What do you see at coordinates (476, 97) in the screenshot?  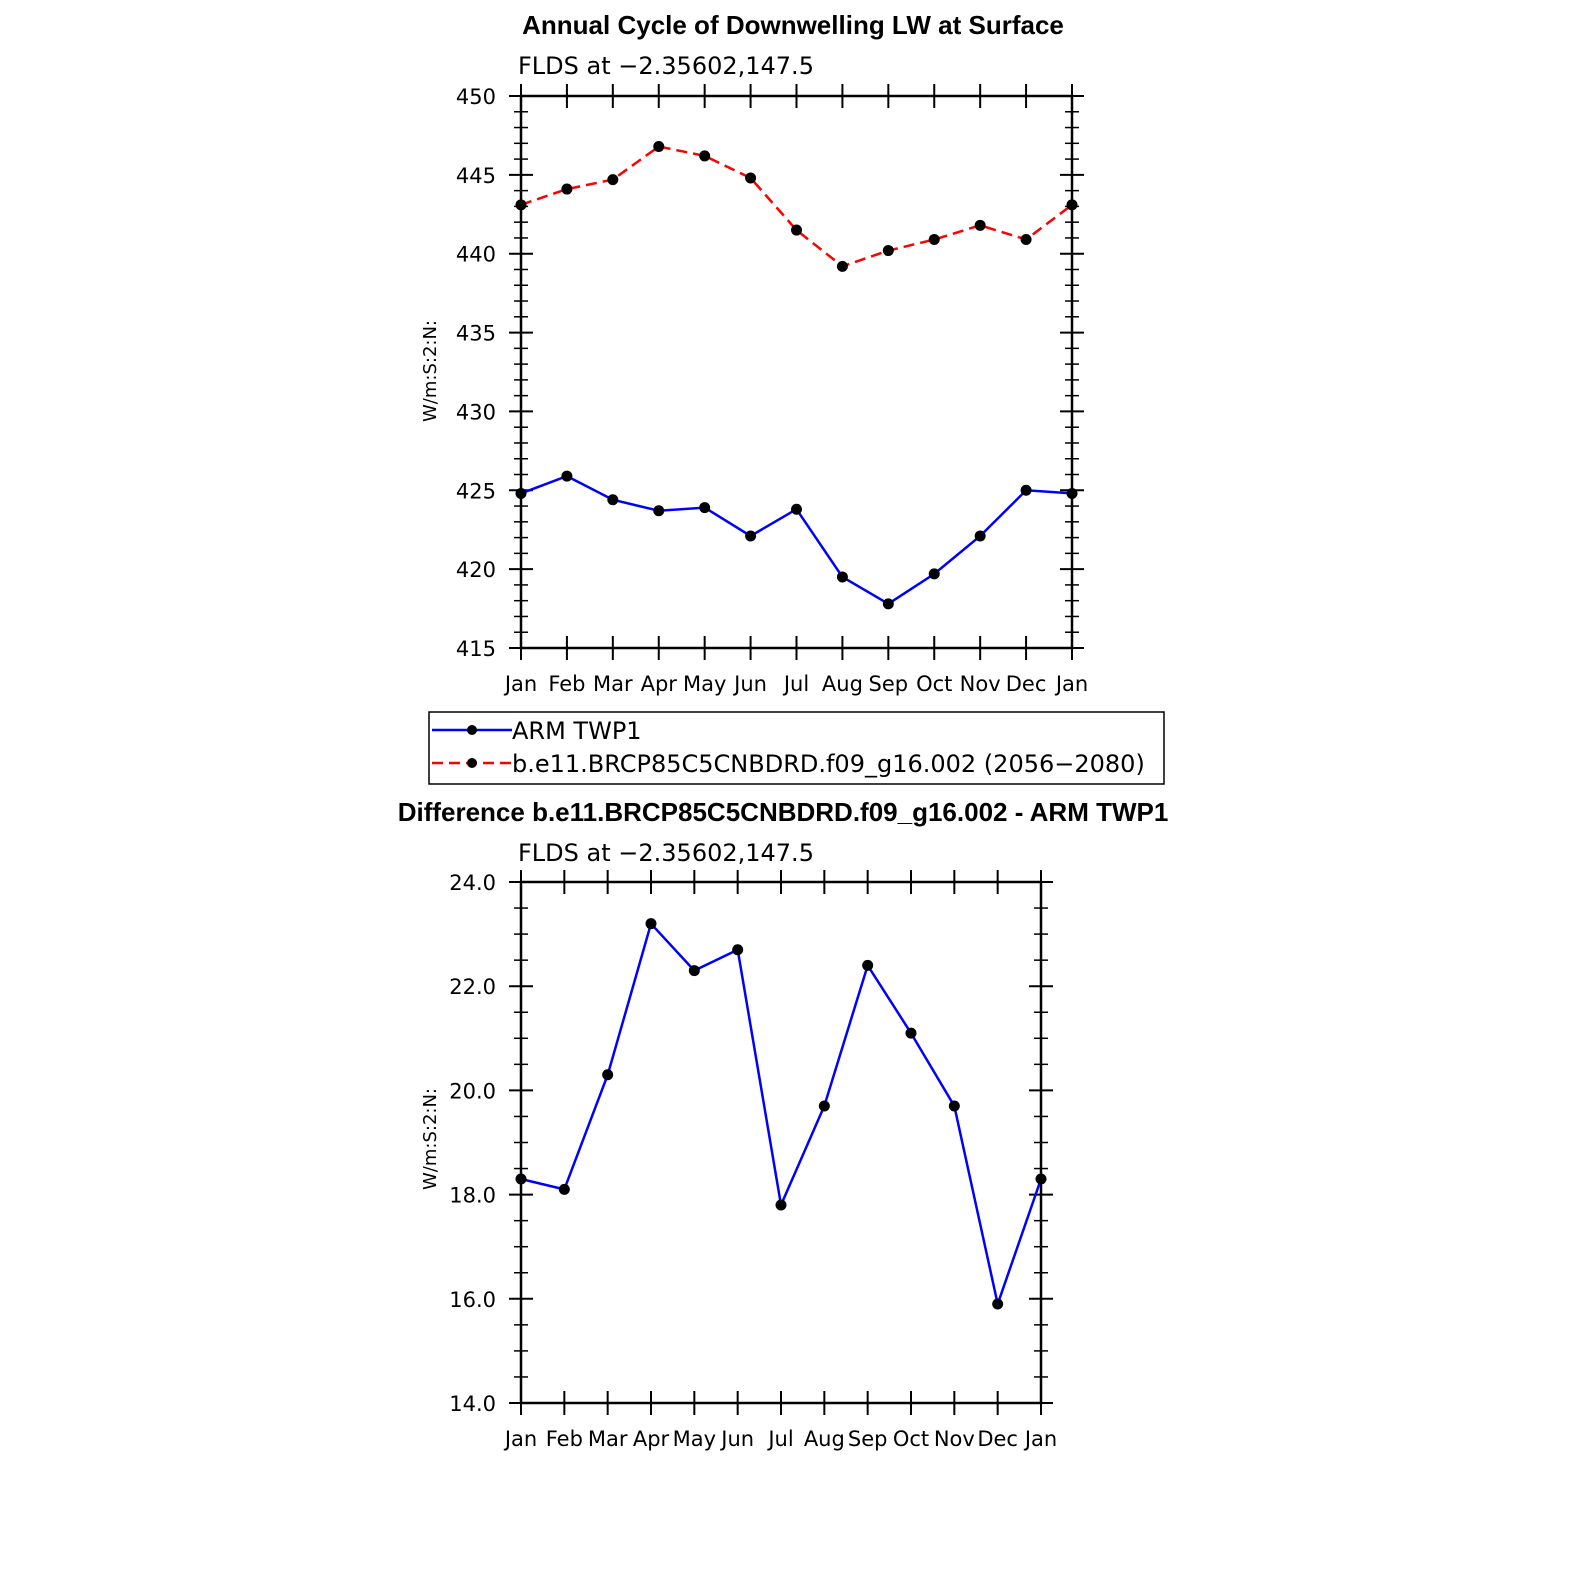 I see `y-tick-label: 450` at bounding box center [476, 97].